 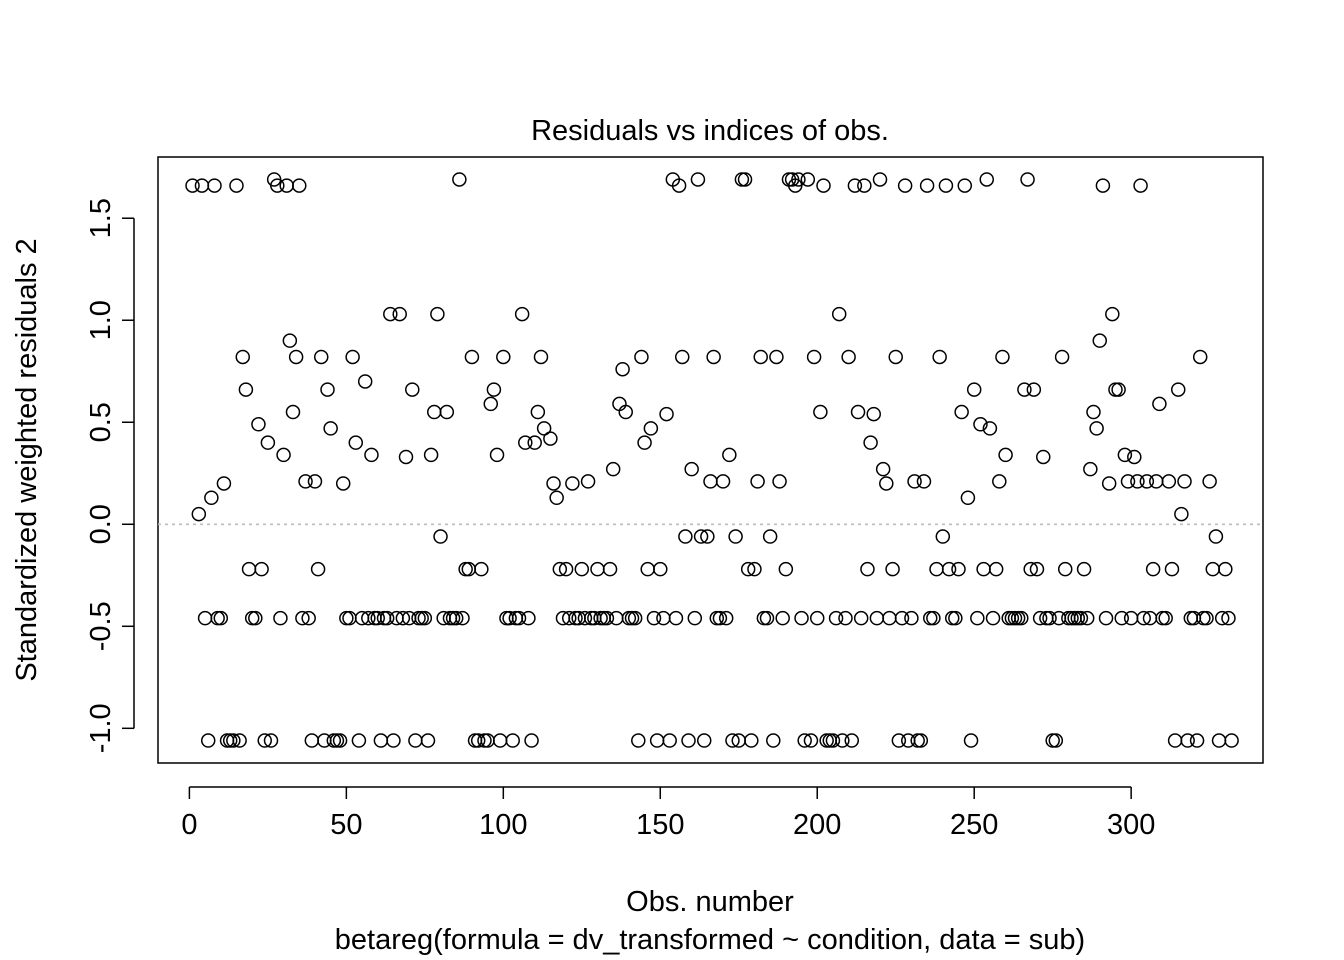 I want to click on x-tick-label: 150, so click(x=660, y=825).